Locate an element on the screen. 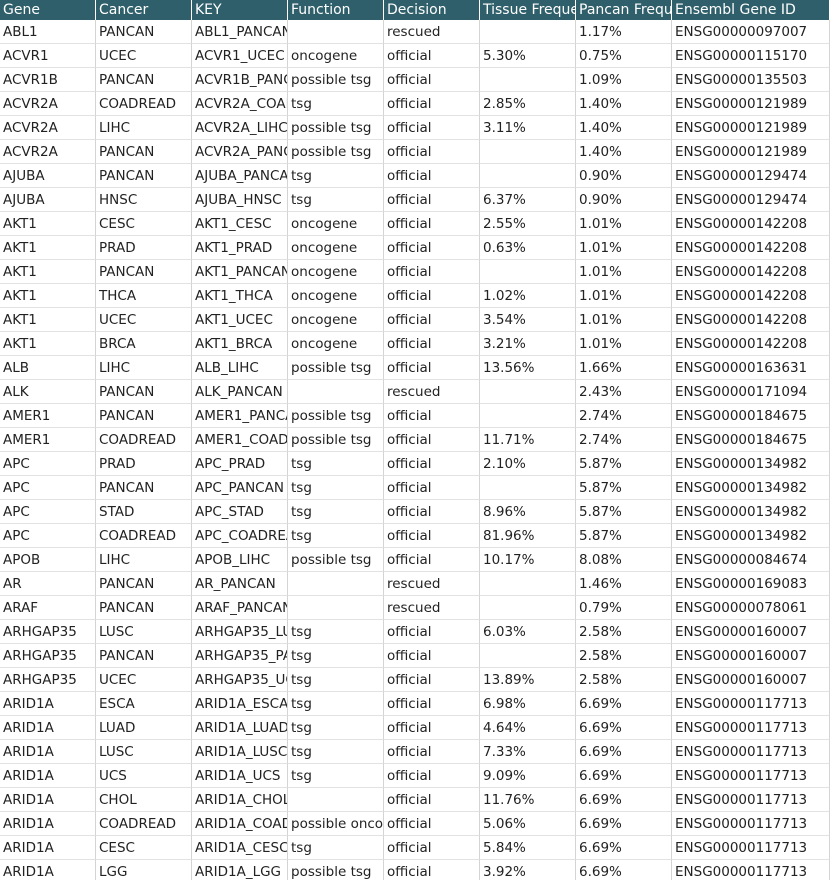  cell-ensembl-gene-id: ENSG00000129474 is located at coordinates (751, 176).